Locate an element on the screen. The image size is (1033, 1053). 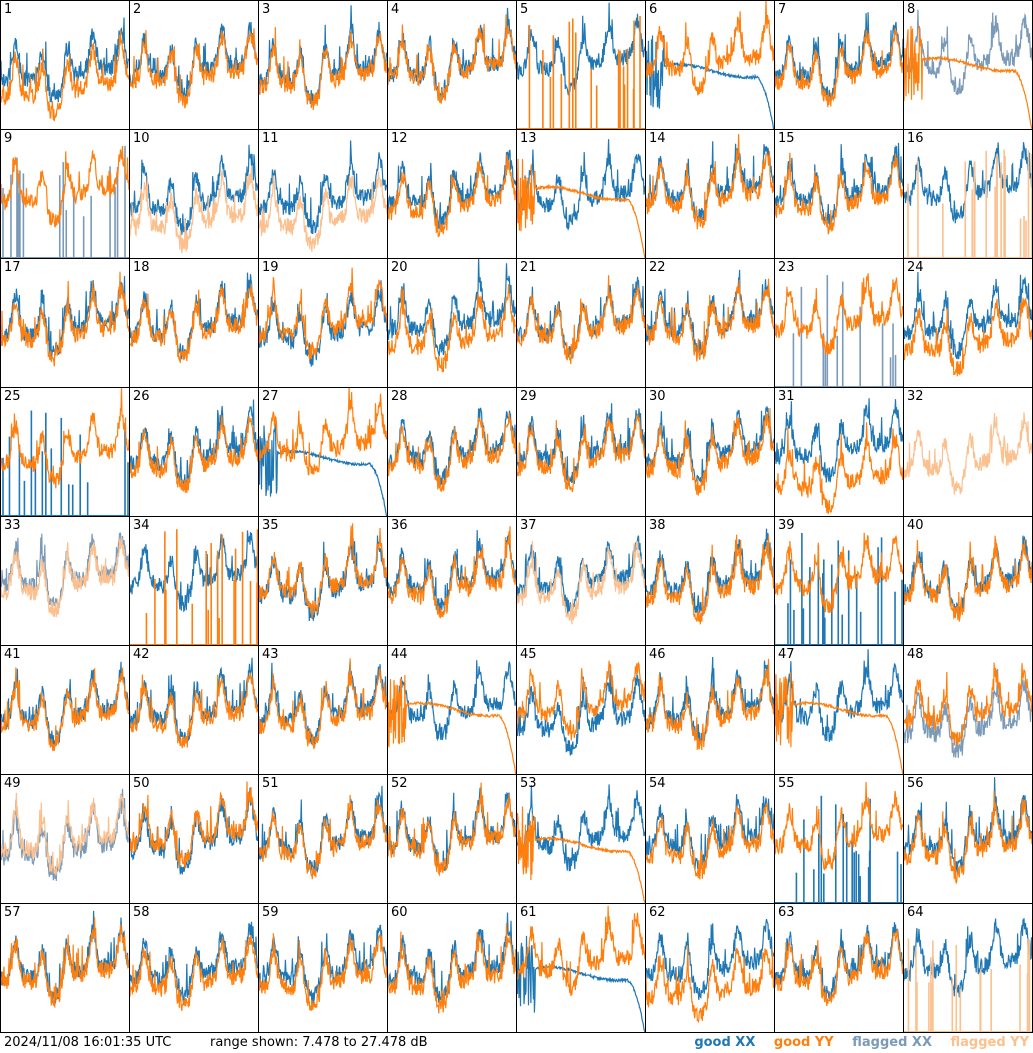
panel-62: 62 is located at coordinates (710, 968).